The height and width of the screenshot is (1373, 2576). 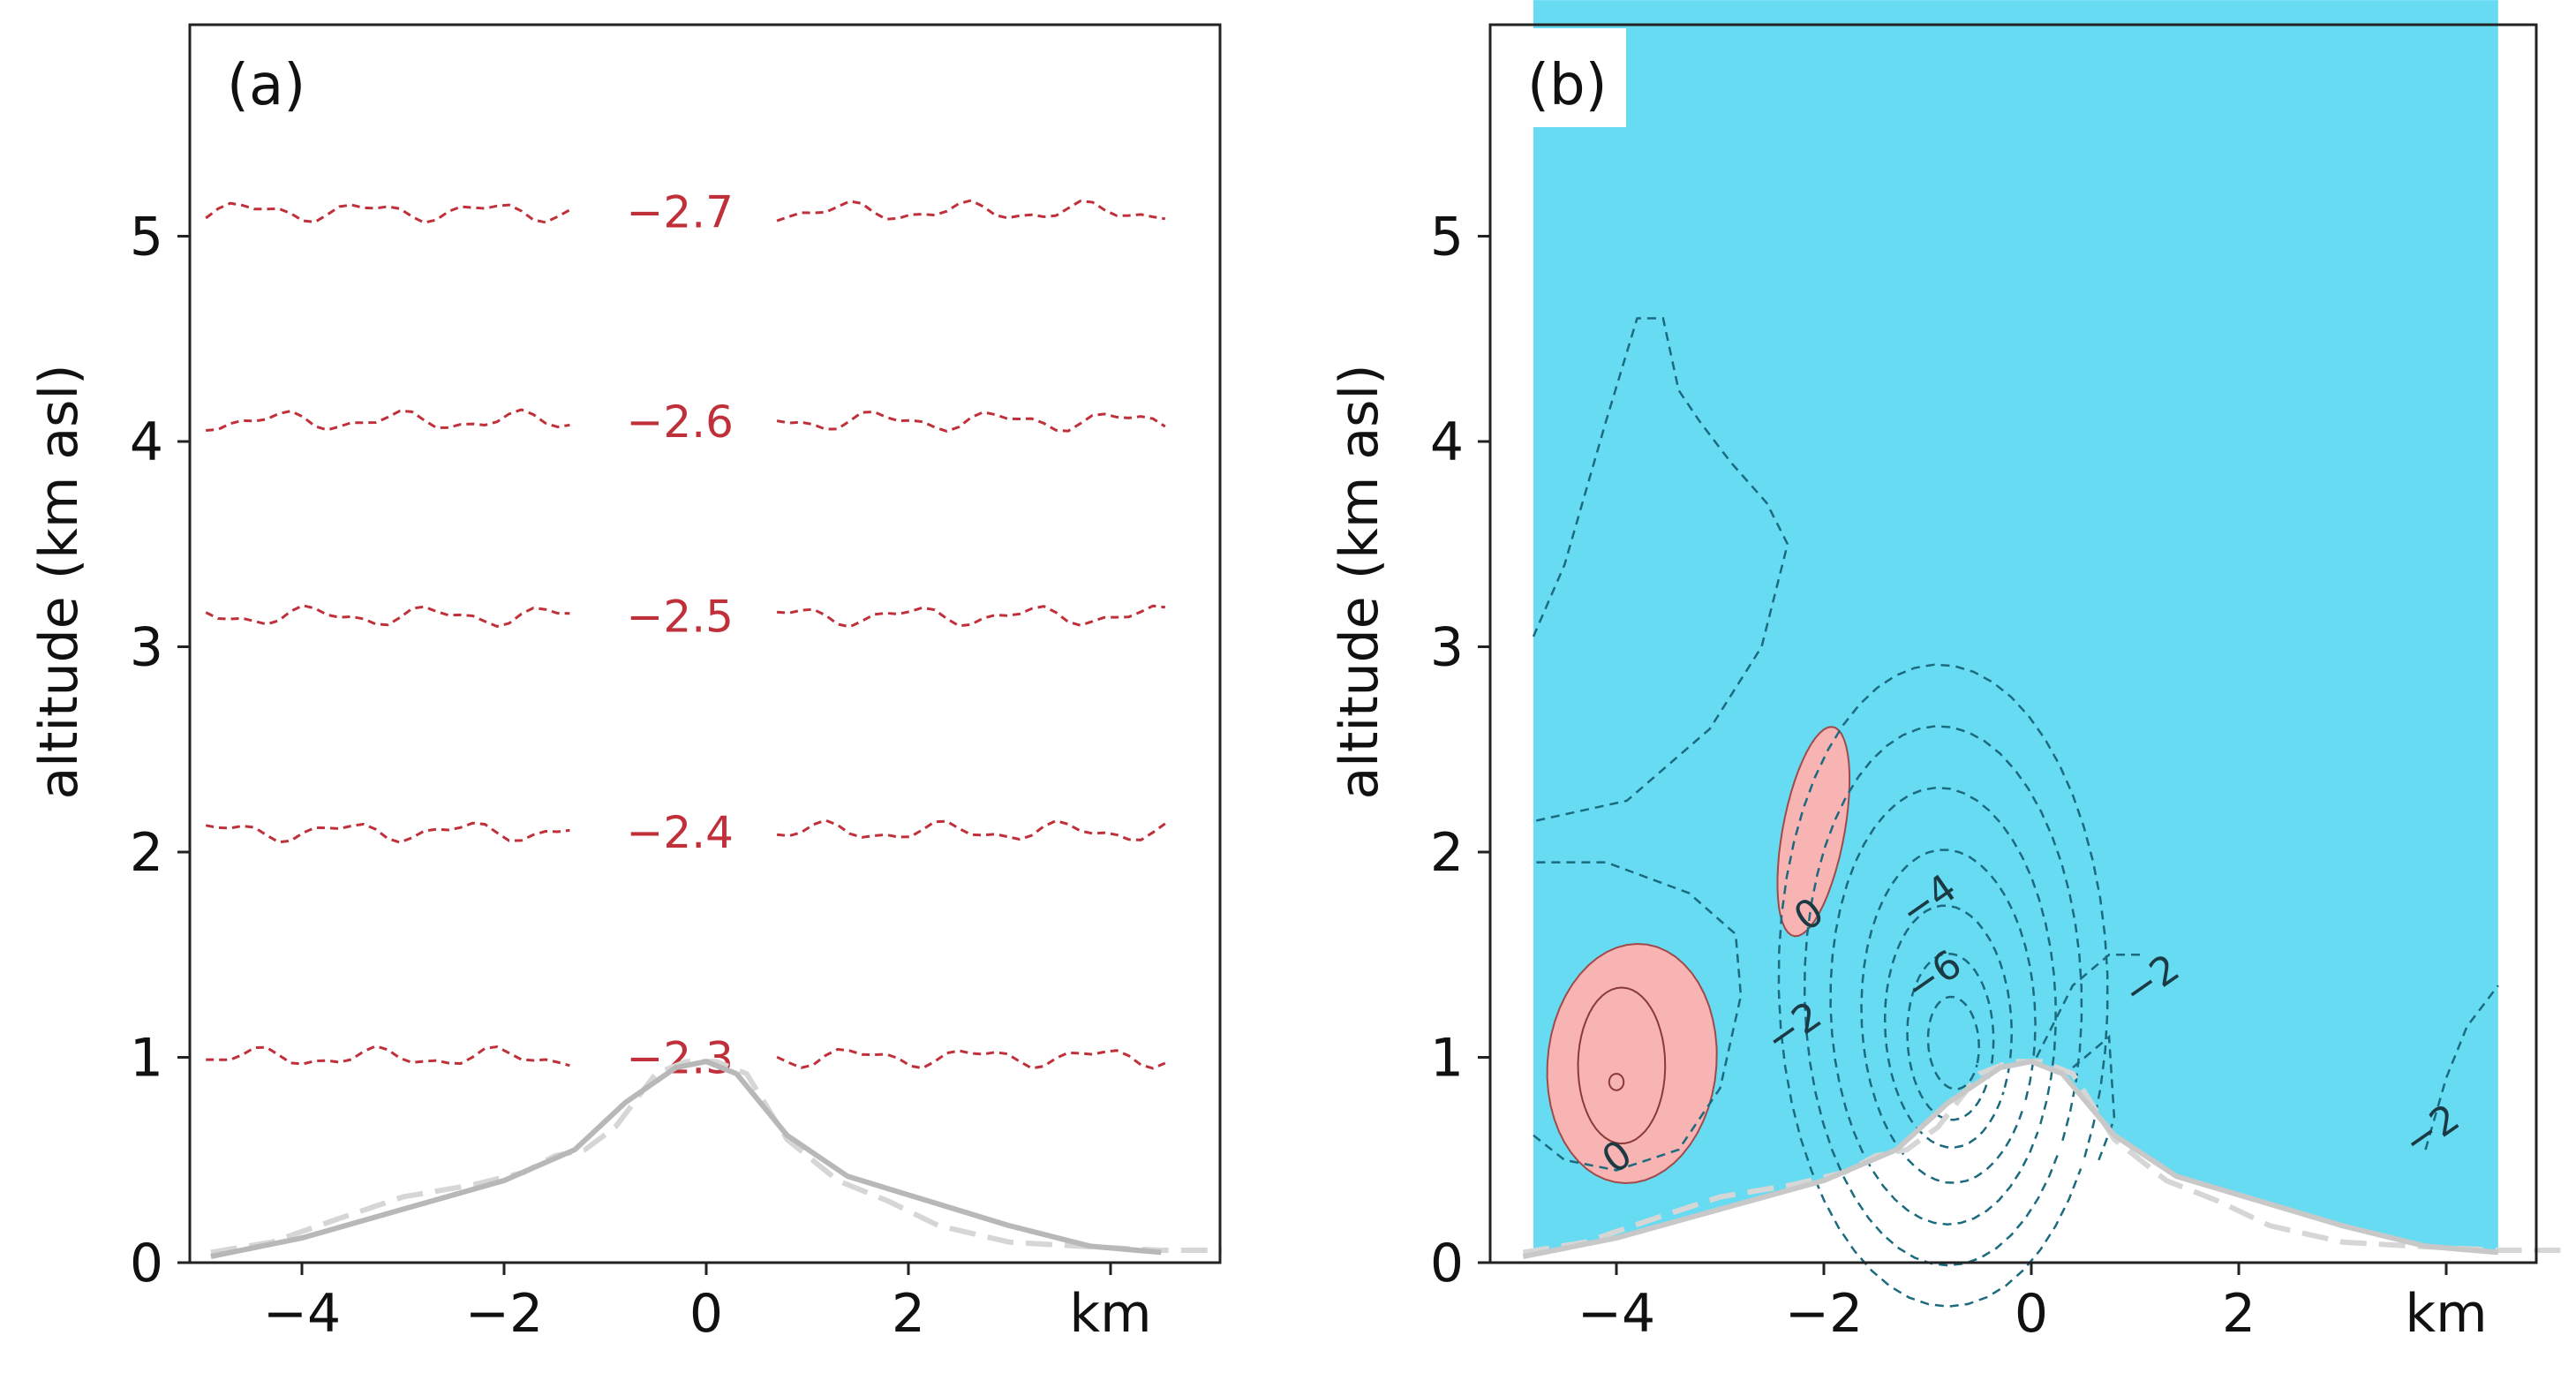 I want to click on panel-a-terrain, so click(x=716, y=1159).